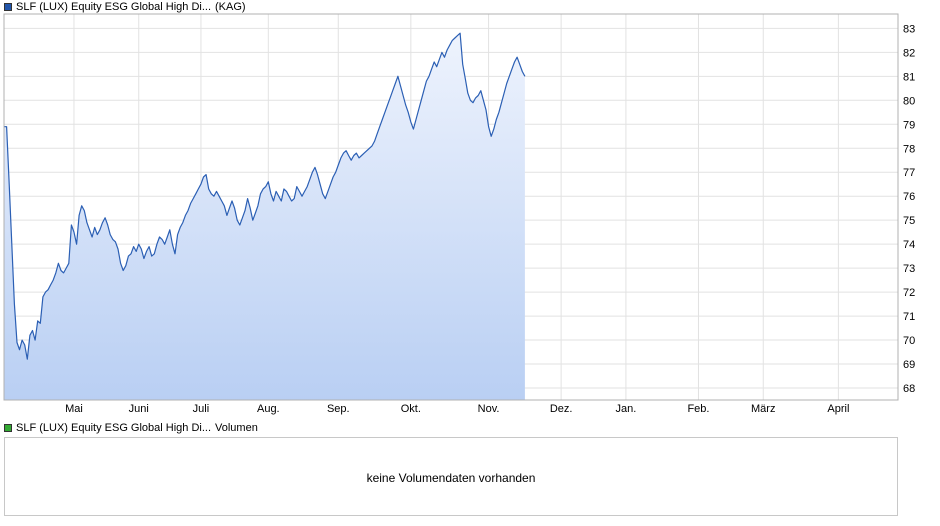 The height and width of the screenshot is (526, 940). I want to click on price-legend-swatch, so click(8, 7).